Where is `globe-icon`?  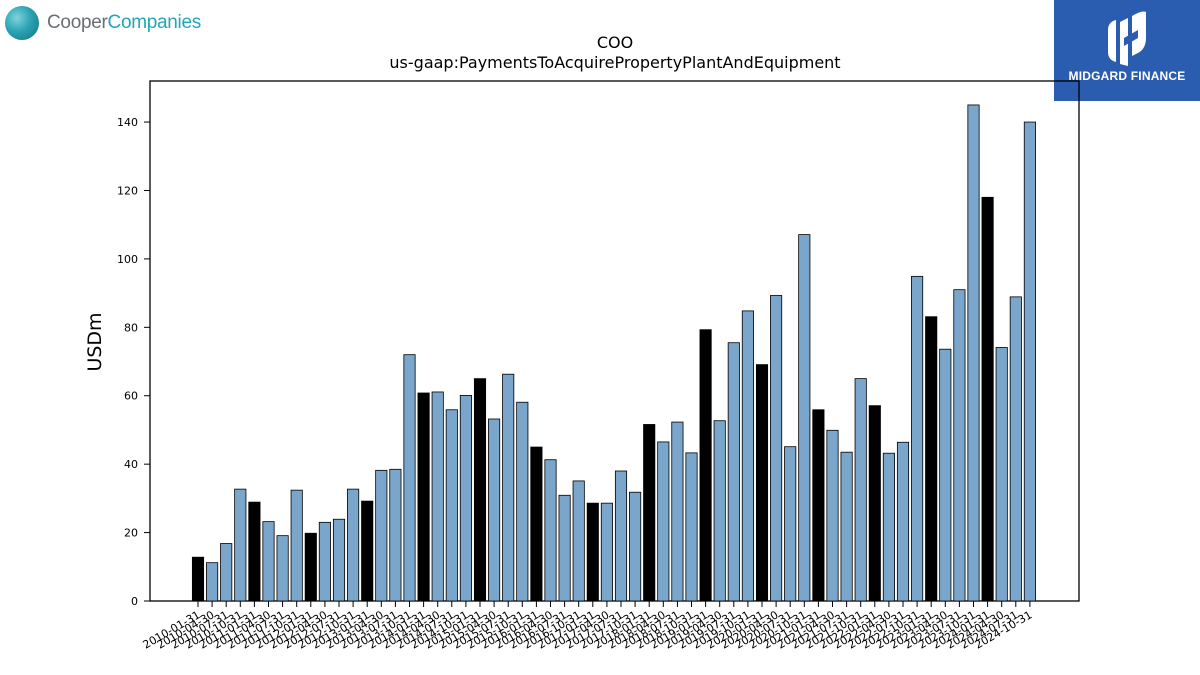 globe-icon is located at coordinates (22, 23).